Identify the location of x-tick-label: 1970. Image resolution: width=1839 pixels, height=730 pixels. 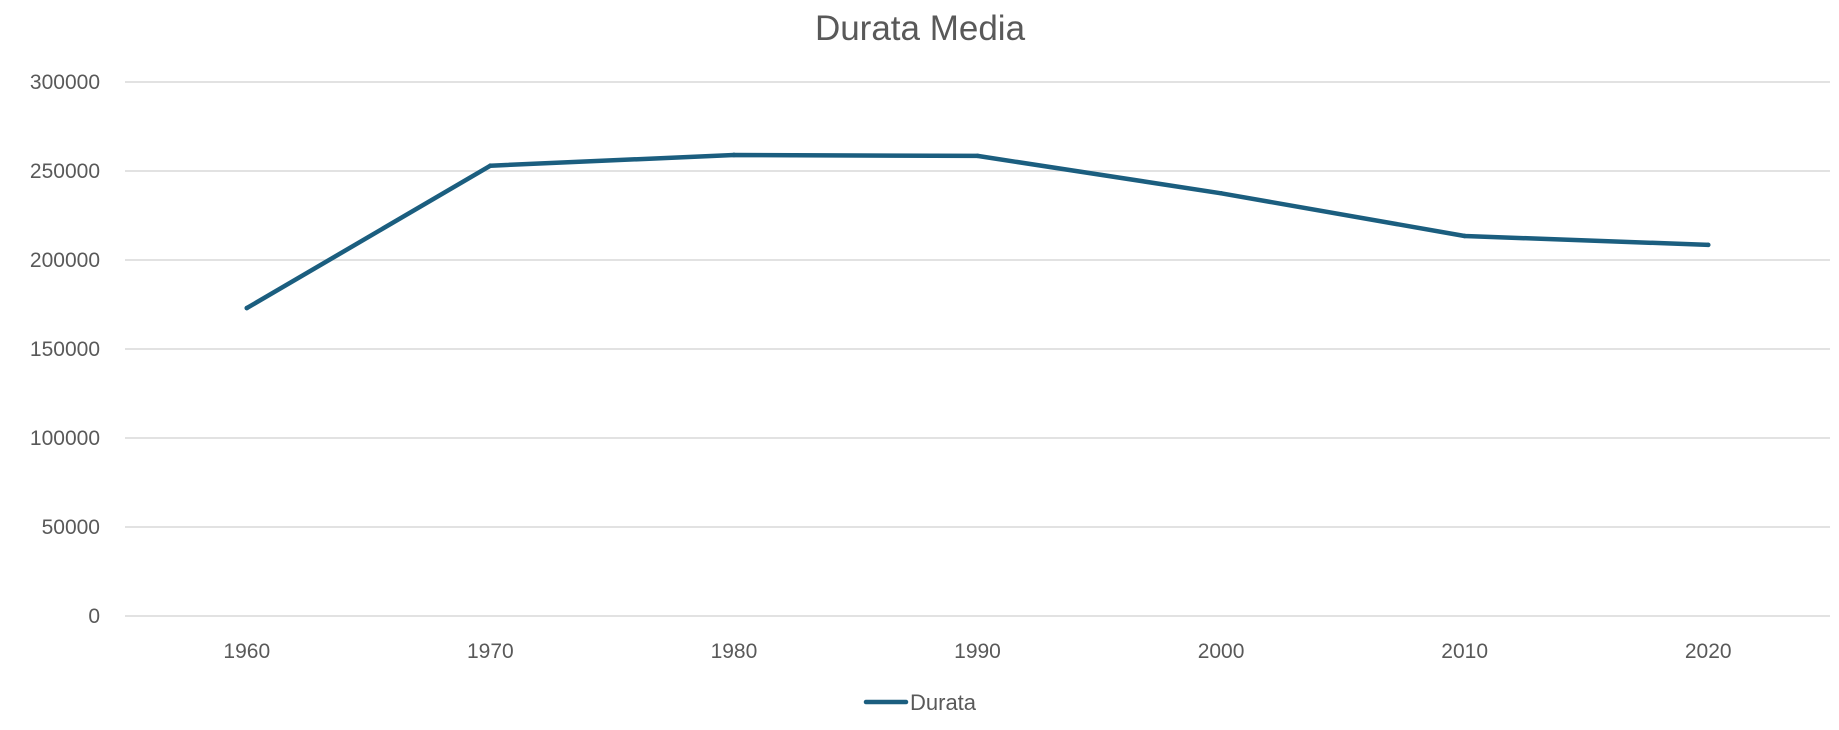
(490, 651).